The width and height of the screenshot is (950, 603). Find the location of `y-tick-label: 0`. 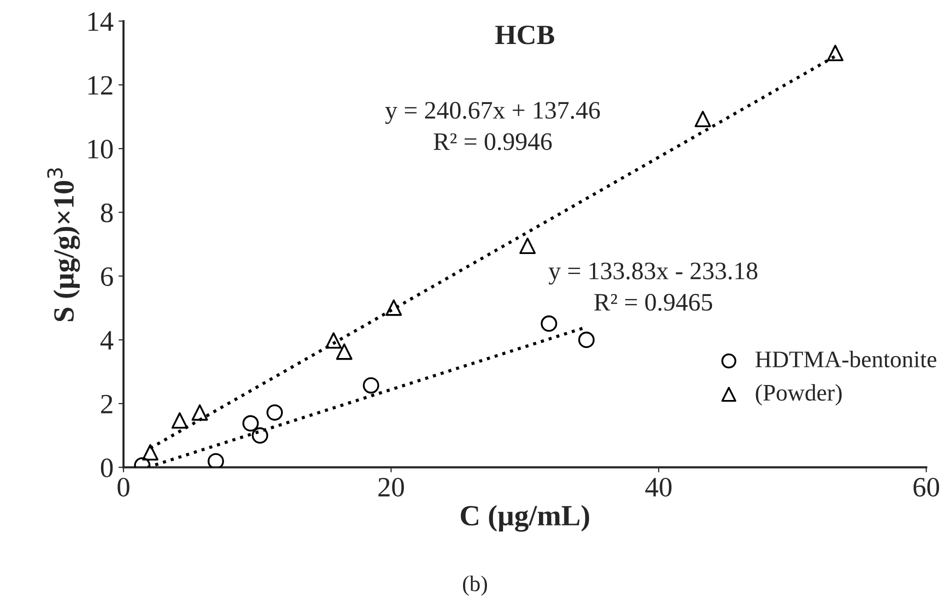

y-tick-label: 0 is located at coordinates (106, 468).